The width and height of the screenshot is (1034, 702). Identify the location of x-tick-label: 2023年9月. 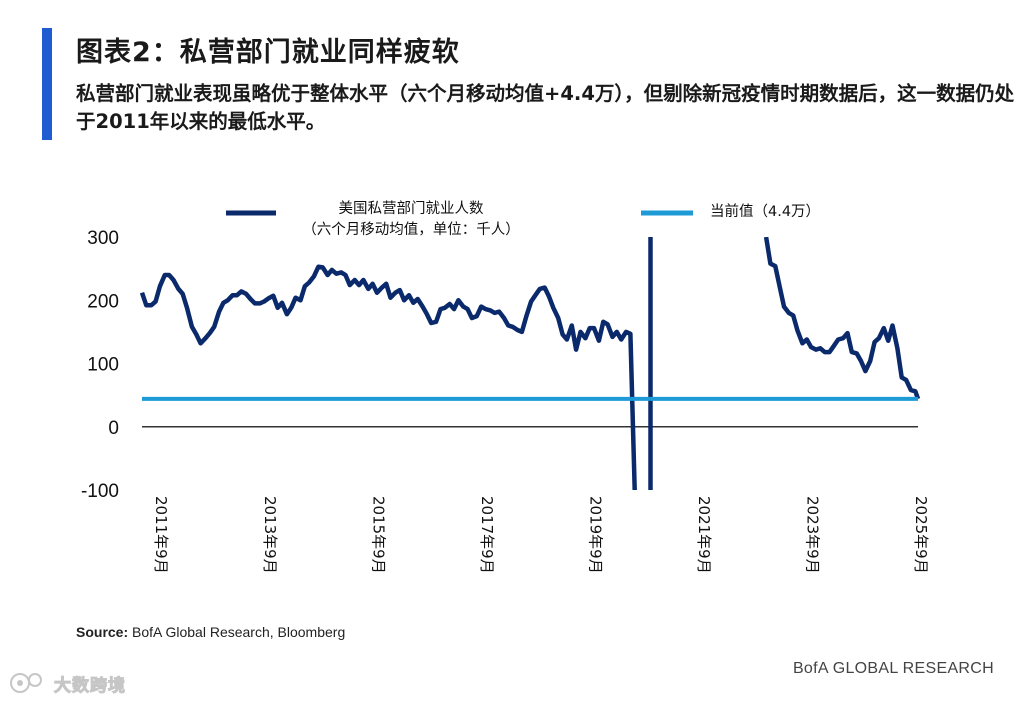
(812, 535).